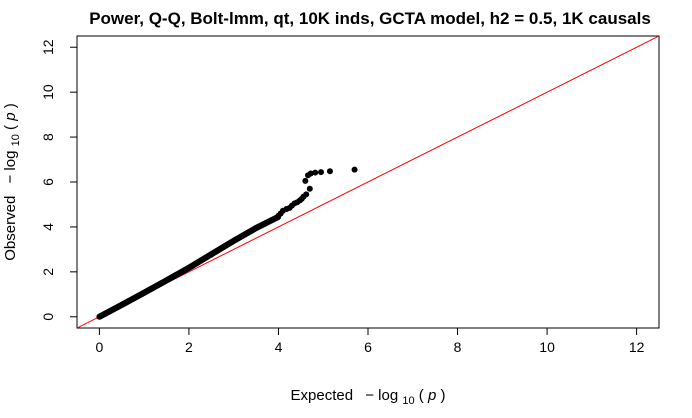 This screenshot has height=418, width=692. Describe the element at coordinates (10, 161) in the screenshot. I see `y-axis-label-log: log` at that location.